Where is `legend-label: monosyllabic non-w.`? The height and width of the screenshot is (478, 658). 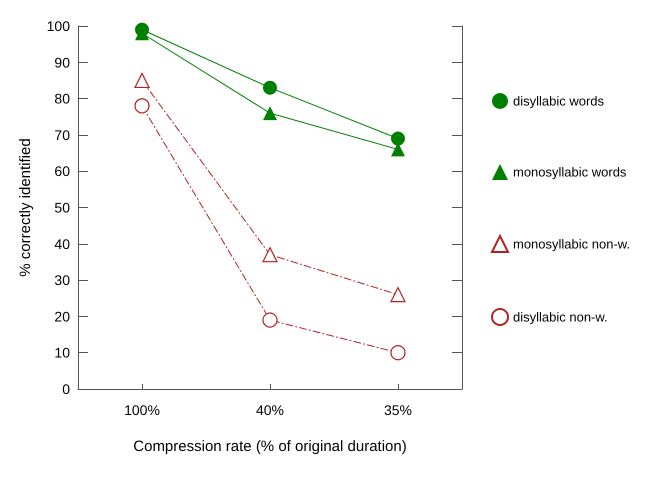
legend-label: monosyllabic non-w. is located at coordinates (571, 244).